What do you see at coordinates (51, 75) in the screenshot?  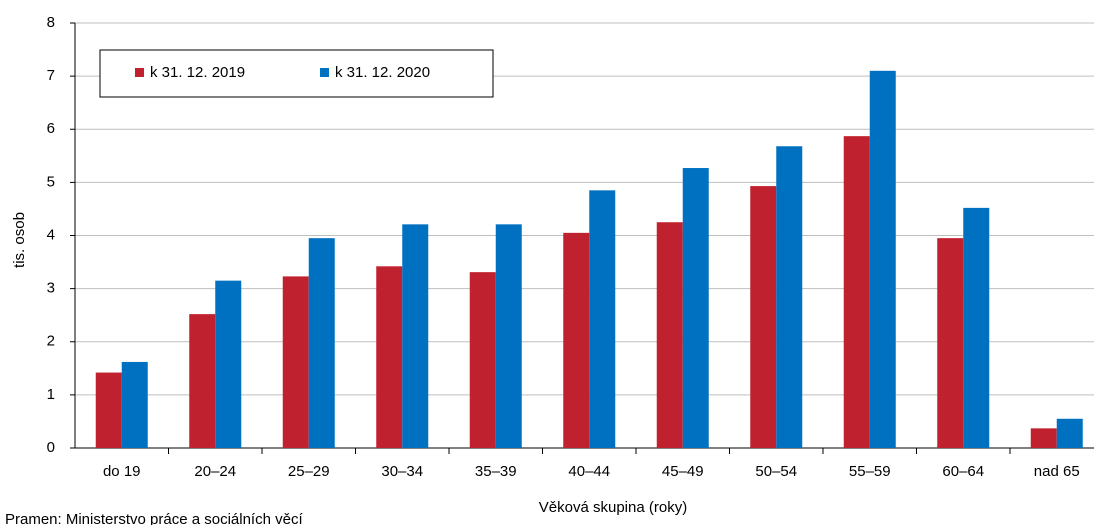 I see `y-tick-label: 7` at bounding box center [51, 75].